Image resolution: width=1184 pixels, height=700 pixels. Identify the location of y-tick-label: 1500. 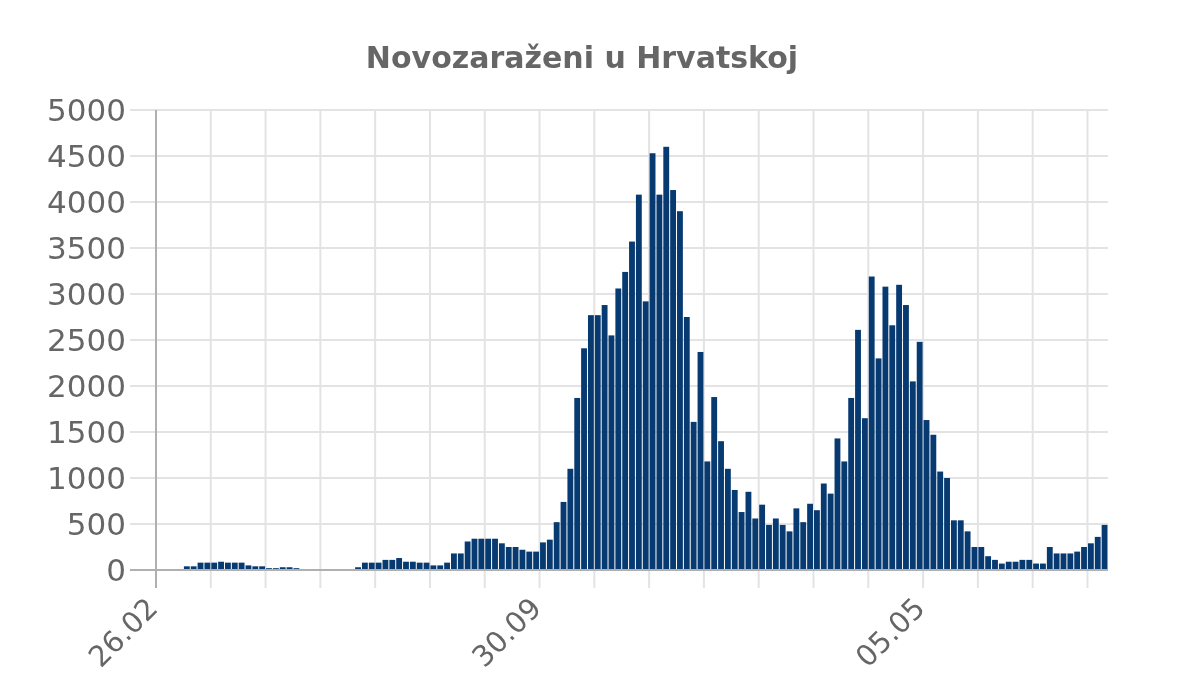
(86, 432).